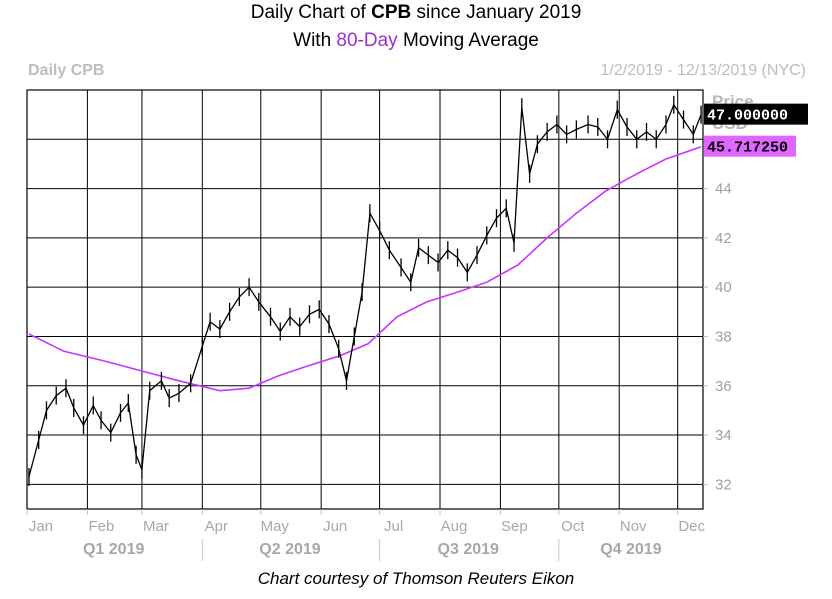 This screenshot has height=599, width=832. I want to click on x-tick-label: Jan, so click(41, 526).